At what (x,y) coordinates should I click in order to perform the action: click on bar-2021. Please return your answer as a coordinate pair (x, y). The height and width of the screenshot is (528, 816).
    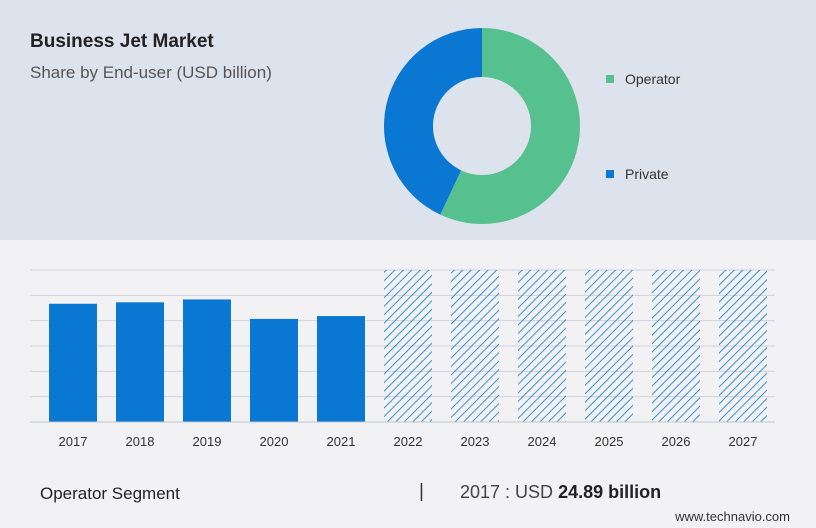
    Looking at the image, I should click on (341, 369).